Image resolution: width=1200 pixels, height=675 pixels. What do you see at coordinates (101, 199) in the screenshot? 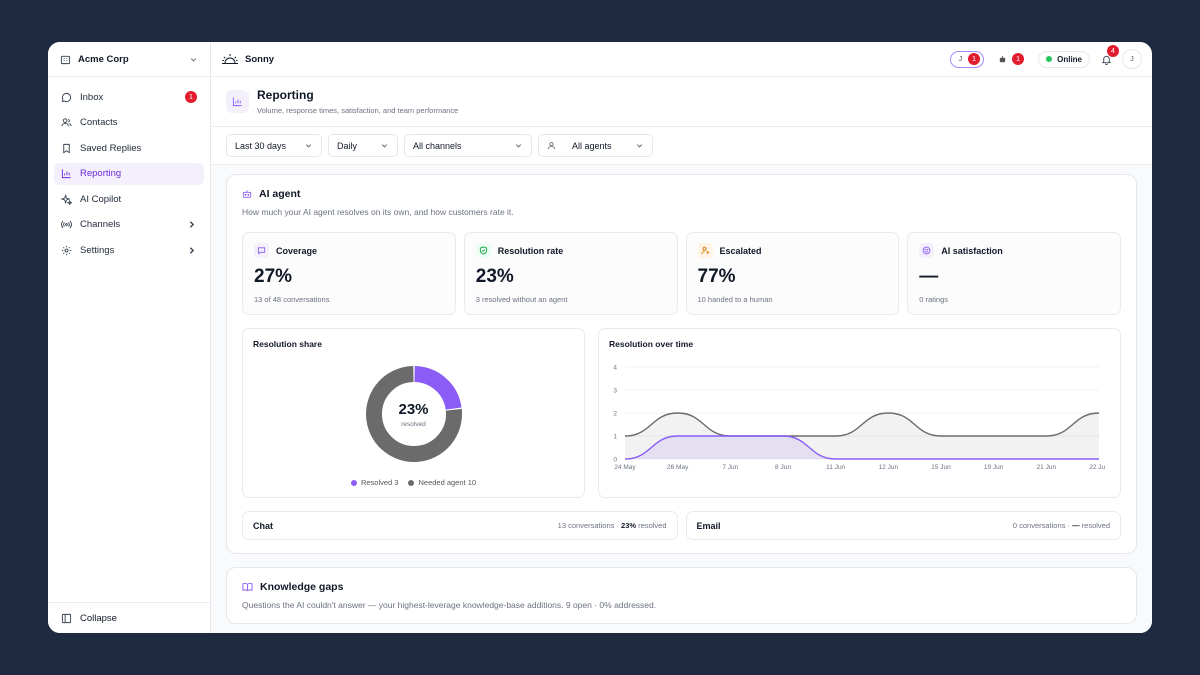
I see `sidebar-item-label: AI Copilot` at bounding box center [101, 199].